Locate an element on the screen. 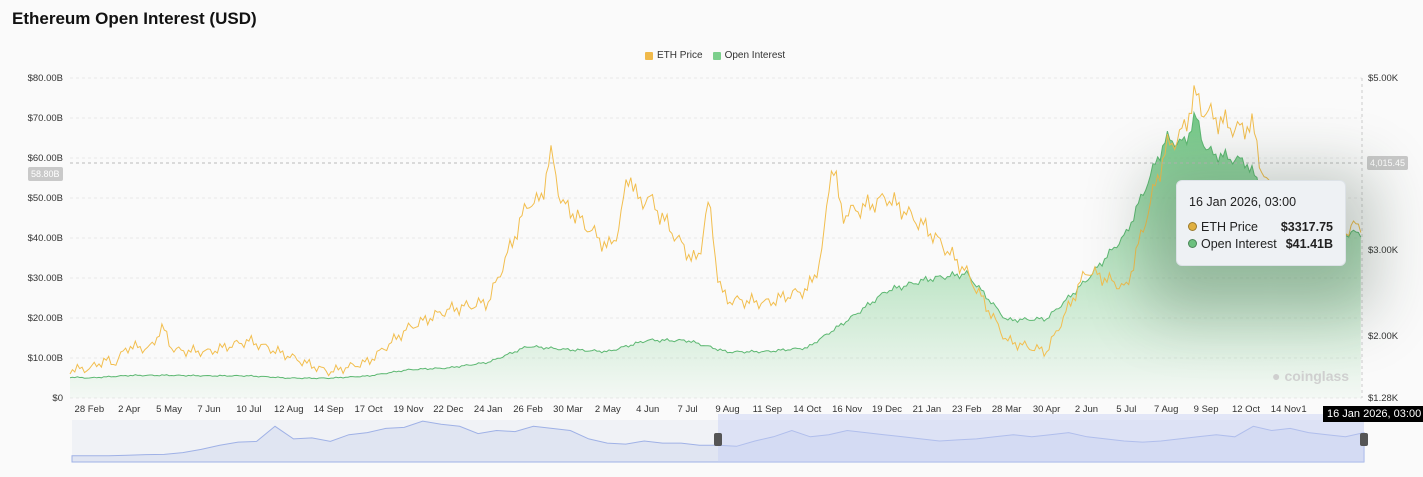 The height and width of the screenshot is (477, 1423). legend: ETH Price Open Interest is located at coordinates (715, 55).